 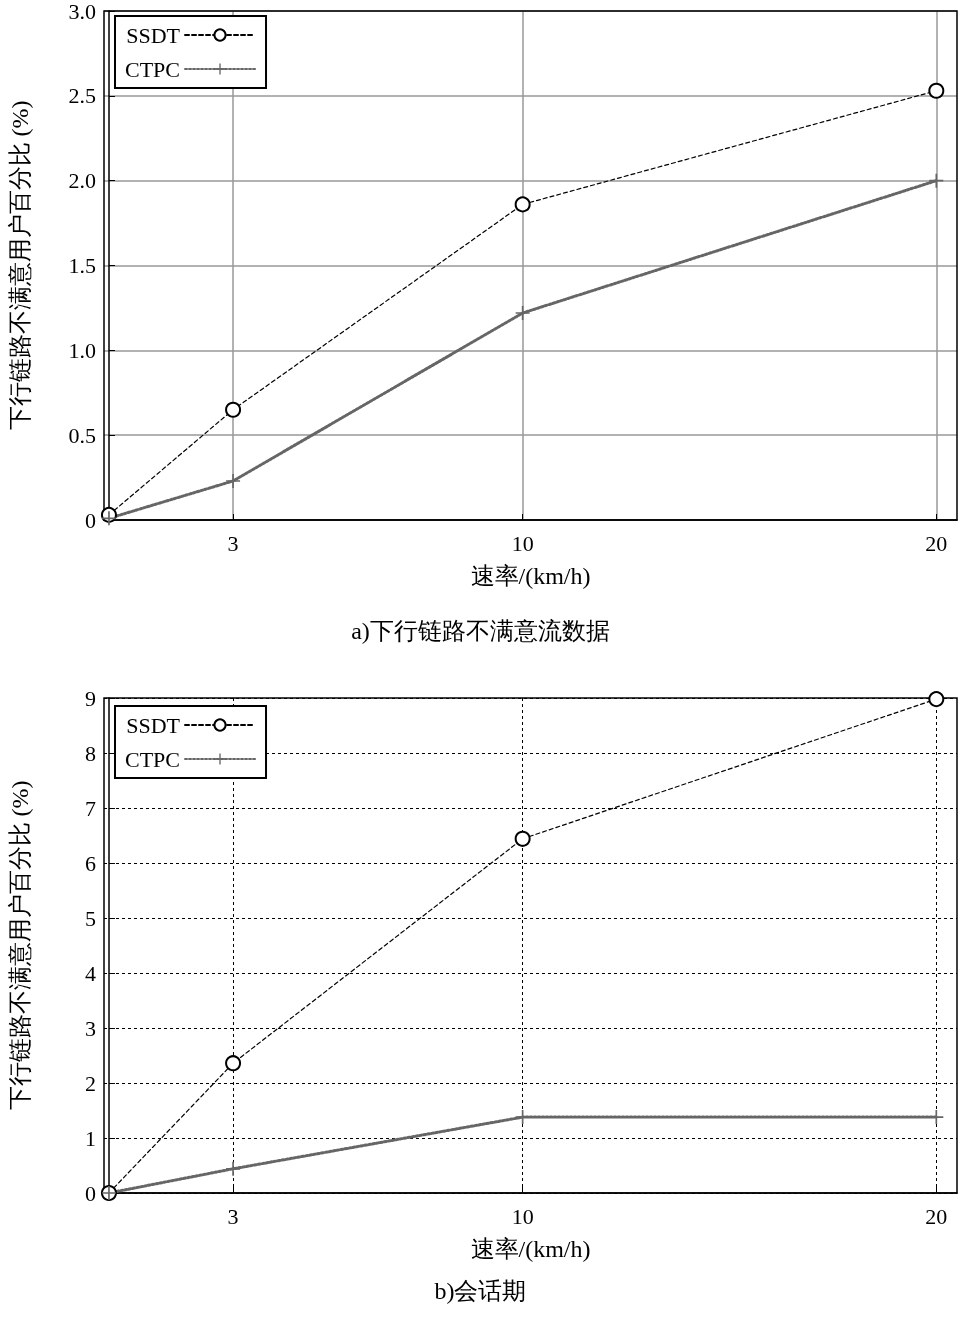 What do you see at coordinates (82, 181) in the screenshot?
I see `y-tick-label: 2.0` at bounding box center [82, 181].